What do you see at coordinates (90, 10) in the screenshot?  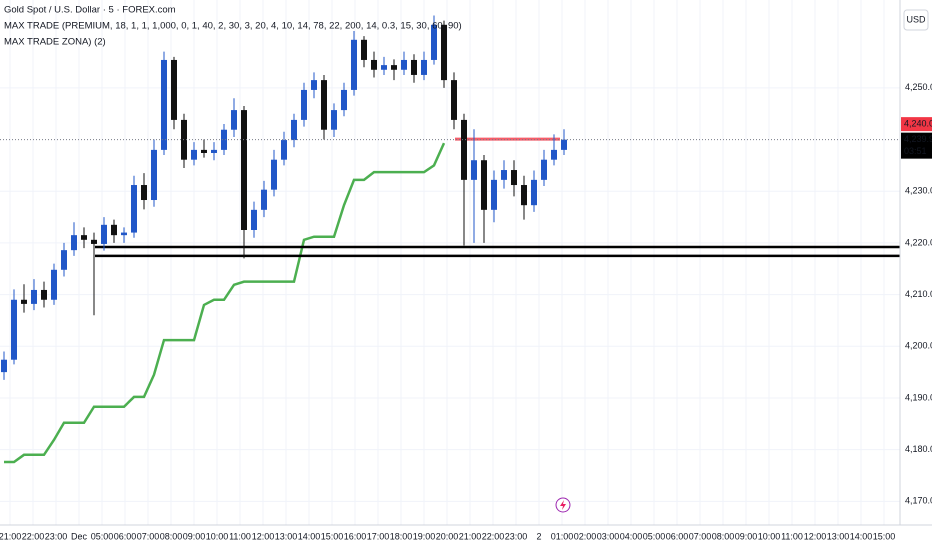 I see `chart-title: Gold Spot / U.S. Dollar · 5 · FOREX.com` at bounding box center [90, 10].